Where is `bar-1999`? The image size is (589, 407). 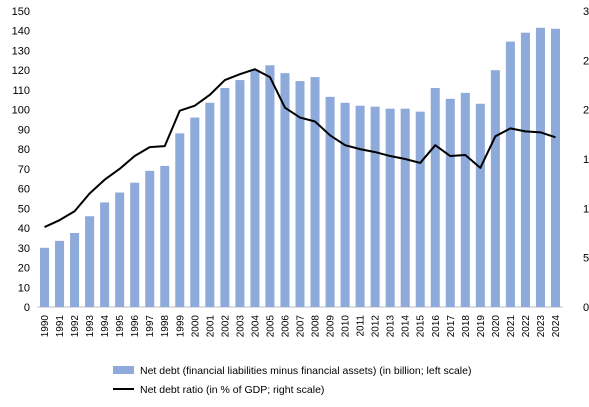 bar-1999 is located at coordinates (180, 220).